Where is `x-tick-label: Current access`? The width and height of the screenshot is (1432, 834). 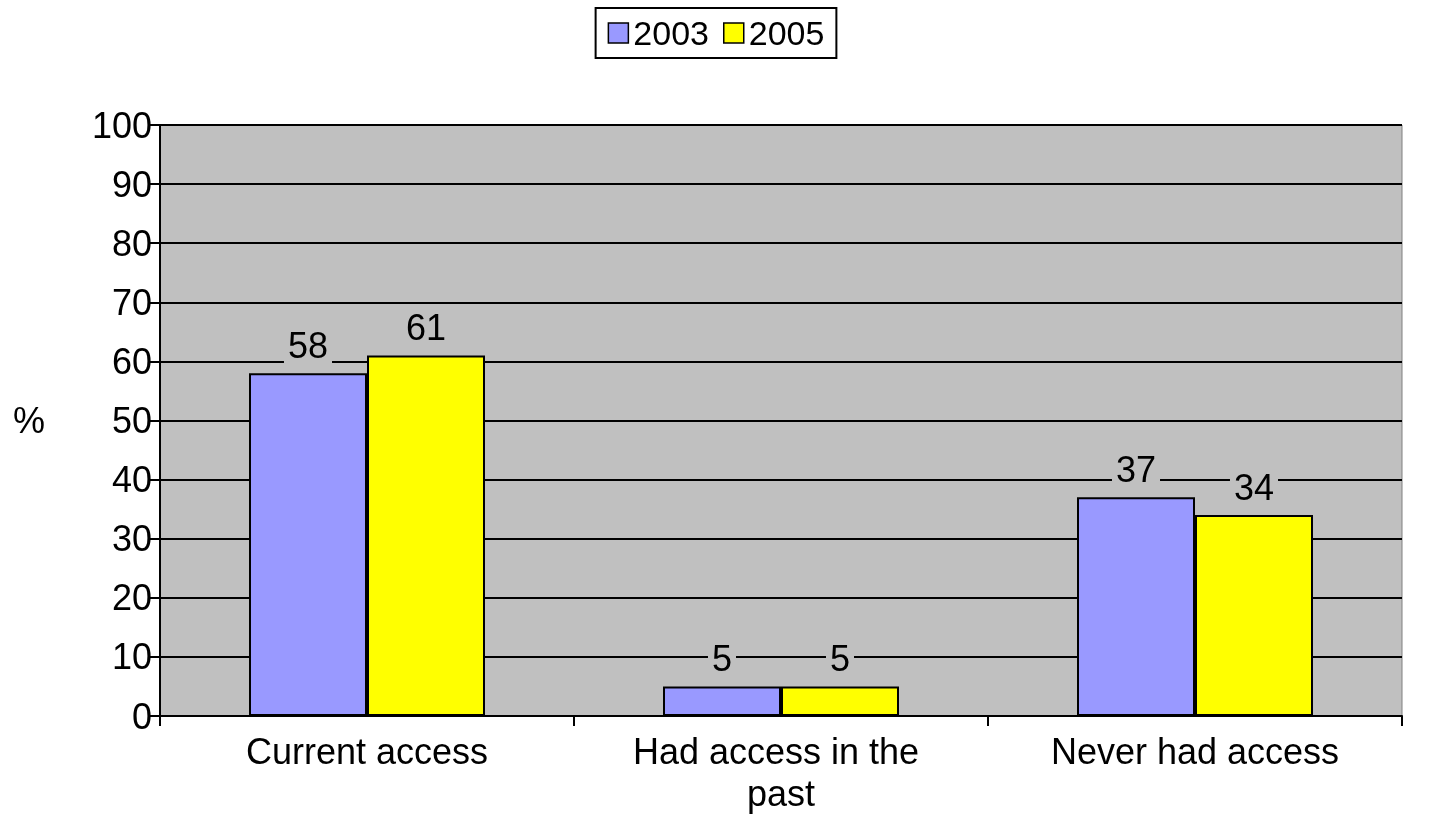
x-tick-label: Current access is located at coordinates (367, 751).